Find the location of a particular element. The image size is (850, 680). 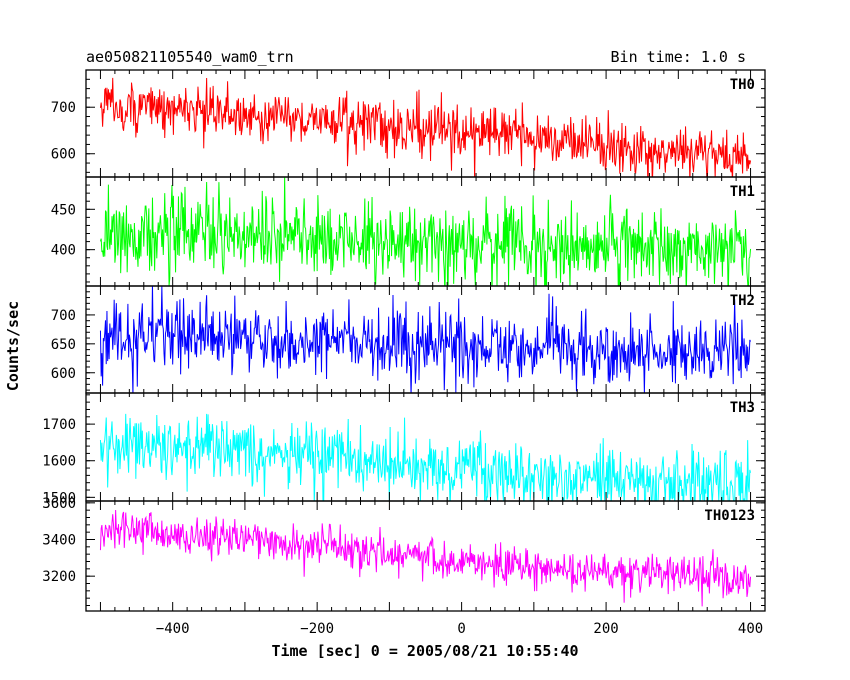

x-tick-label: 0 is located at coordinates (461, 629).